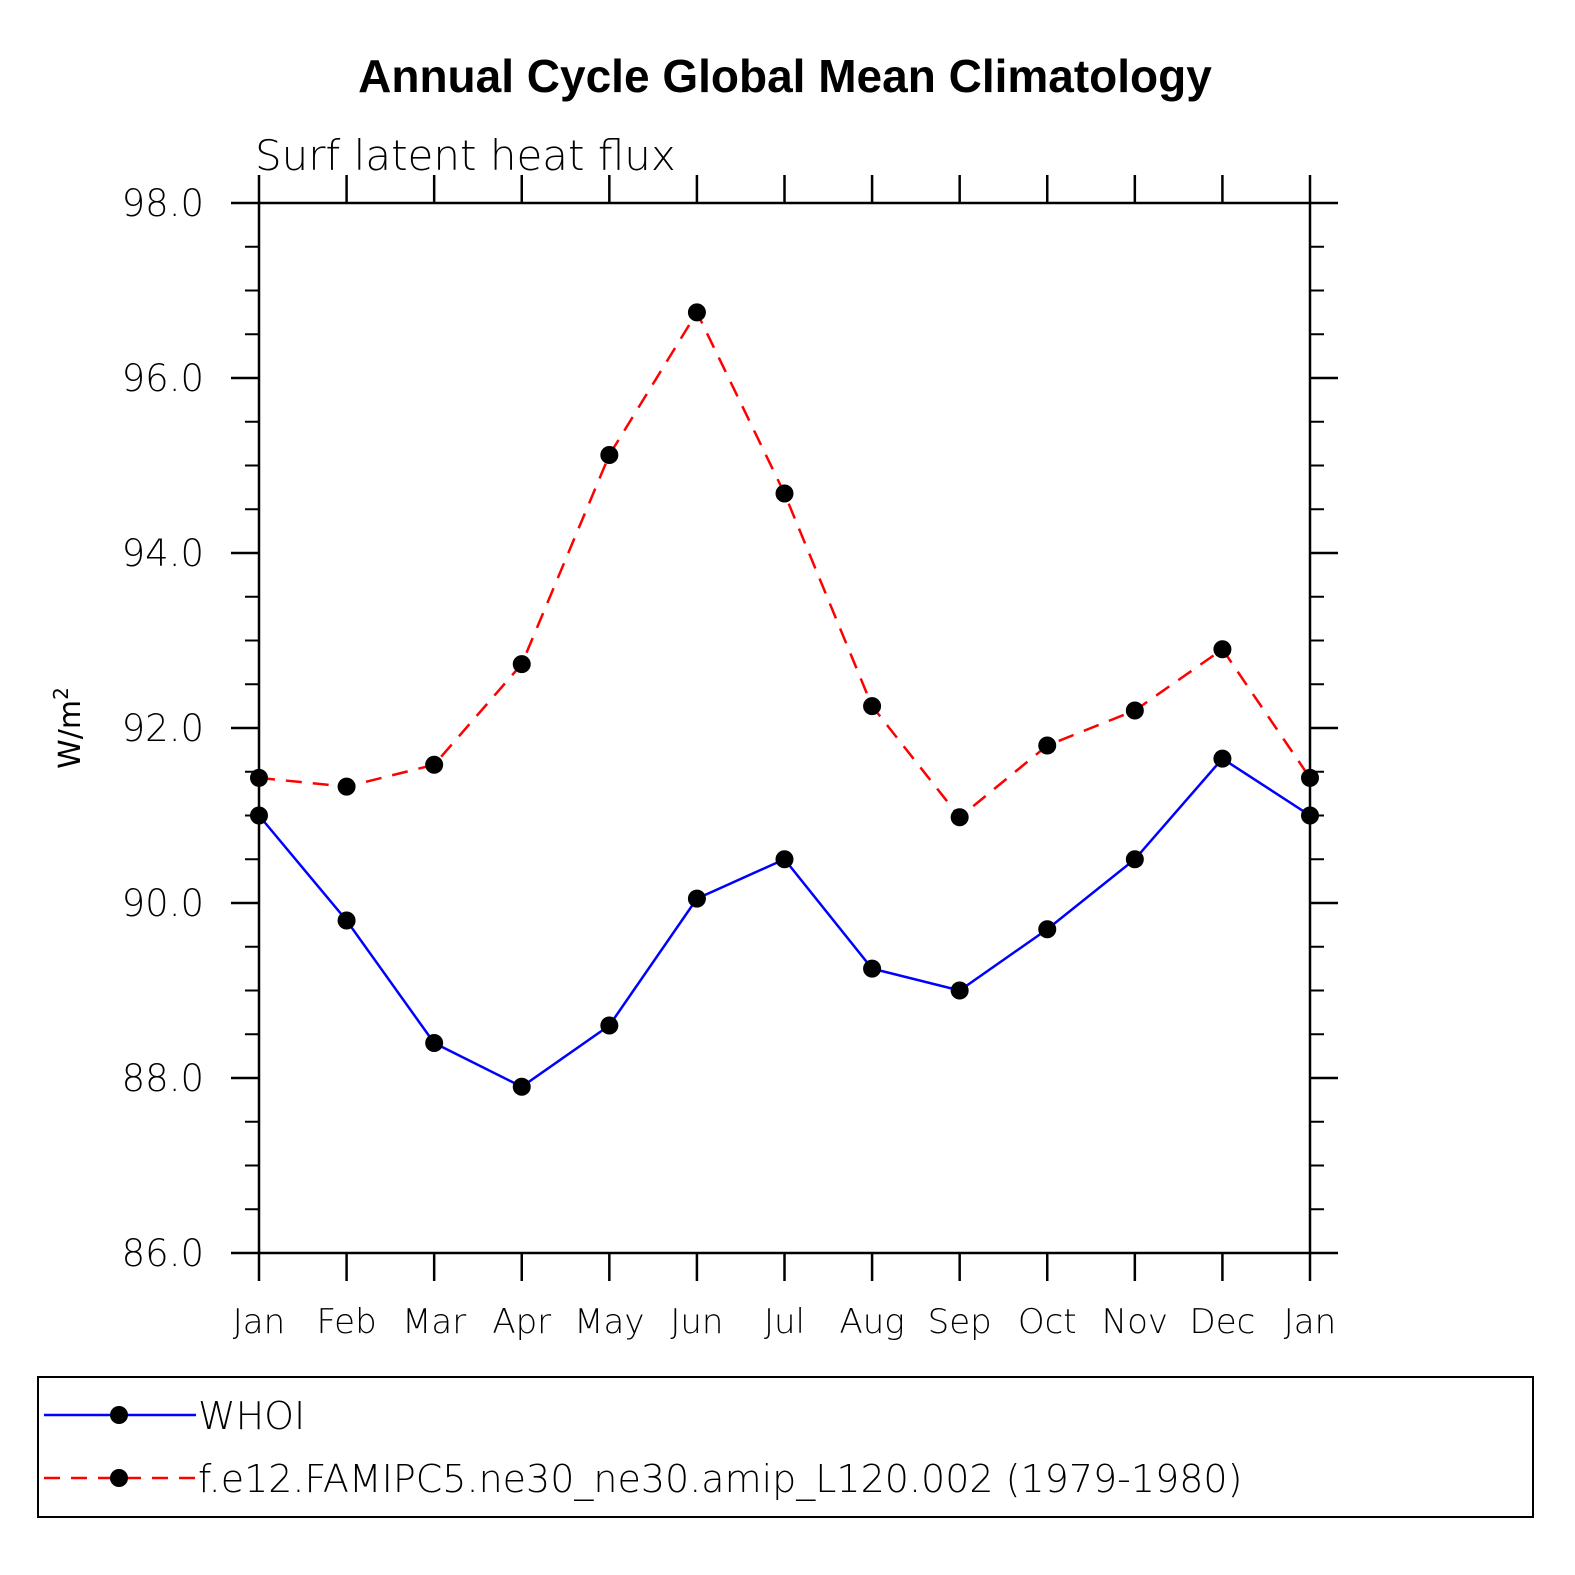 This screenshot has width=1575, height=1575. Describe the element at coordinates (960, 1322) in the screenshot. I see `x-tick-label: Sep` at that location.